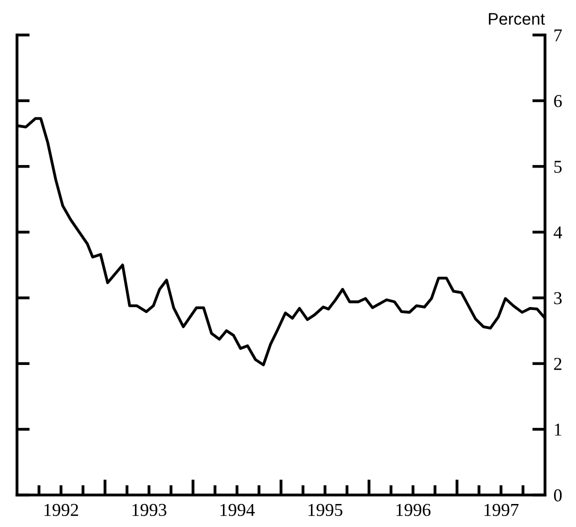  Describe the element at coordinates (325, 510) in the screenshot. I see `x-tick-label: 1995` at that location.